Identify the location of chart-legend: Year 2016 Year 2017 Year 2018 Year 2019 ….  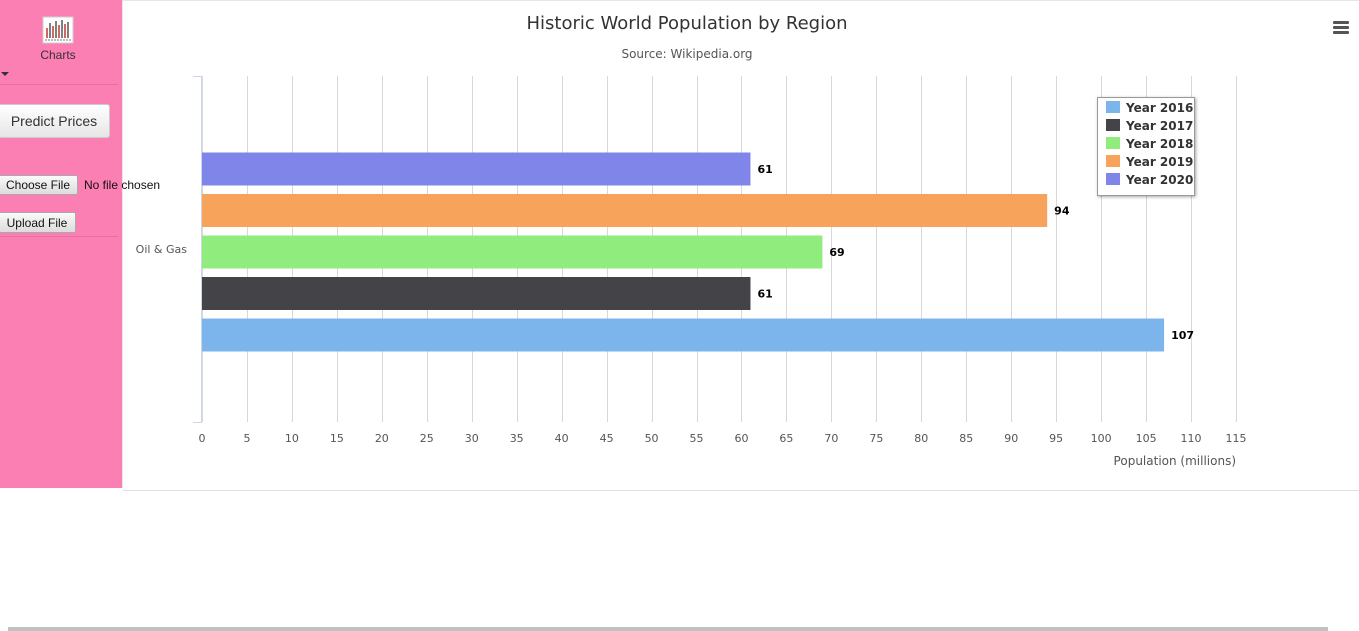
(1146, 146).